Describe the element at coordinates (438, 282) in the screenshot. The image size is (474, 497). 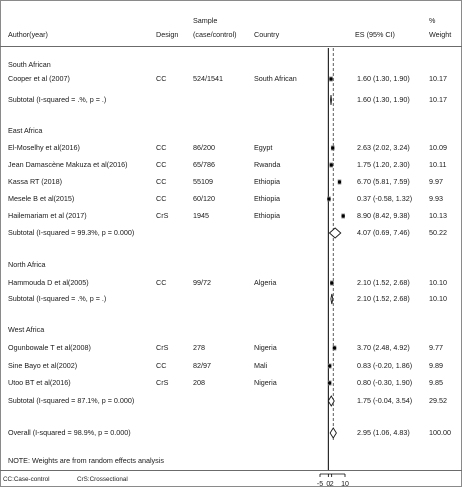
I see `study-weight: 10.10` at that location.